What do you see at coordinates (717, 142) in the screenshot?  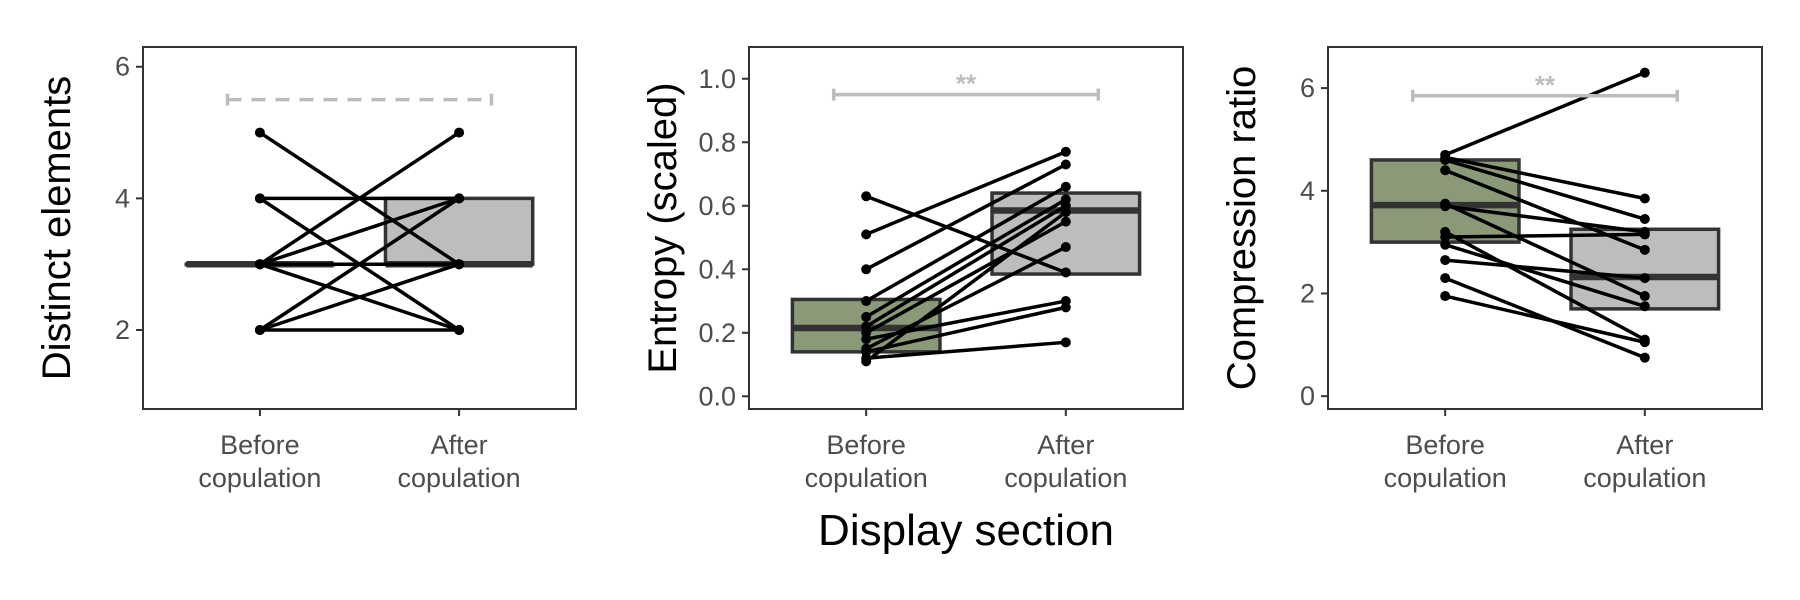 I see `y-tick-label: 0.8` at bounding box center [717, 142].